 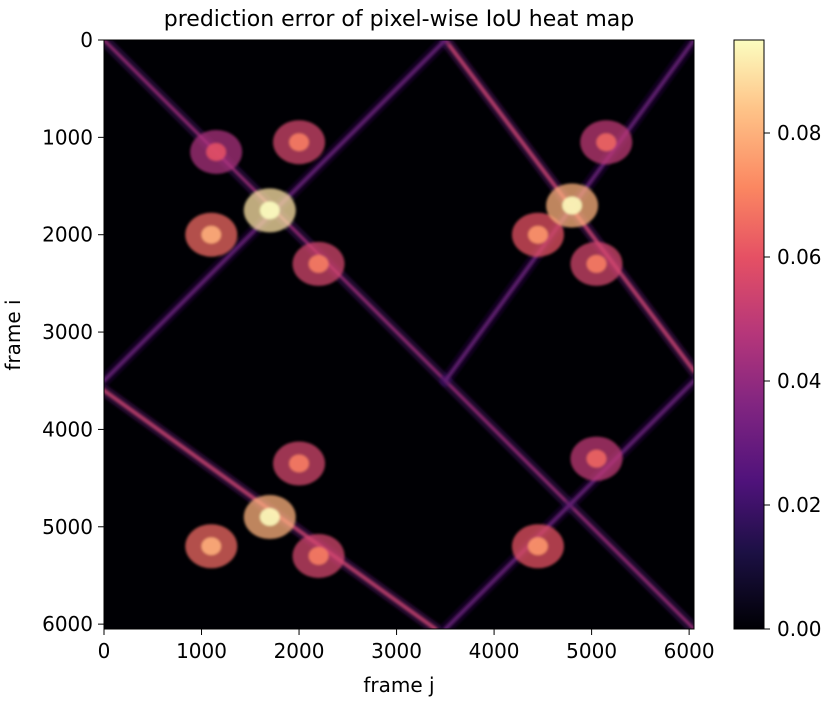 What do you see at coordinates (86, 40) in the screenshot?
I see `y-tick-label: 0` at bounding box center [86, 40].